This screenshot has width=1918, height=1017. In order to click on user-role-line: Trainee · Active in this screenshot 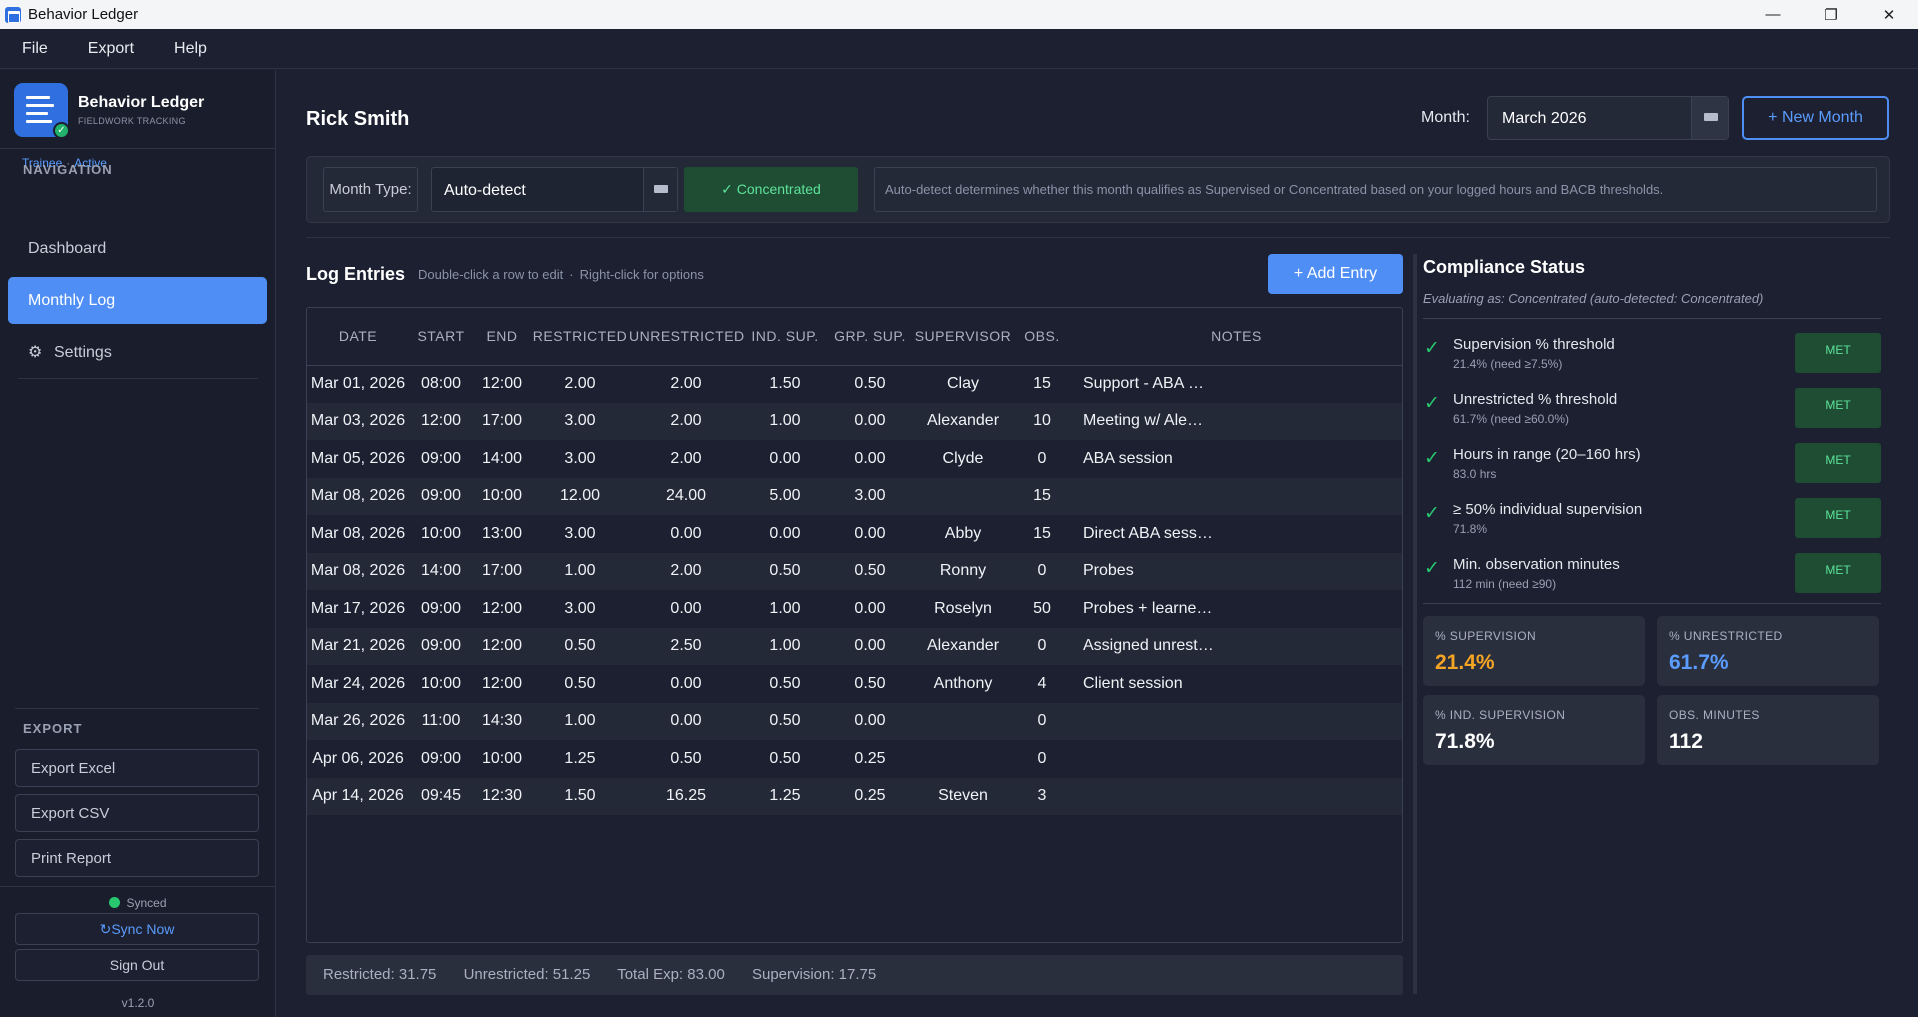, I will do `click(64, 163)`.